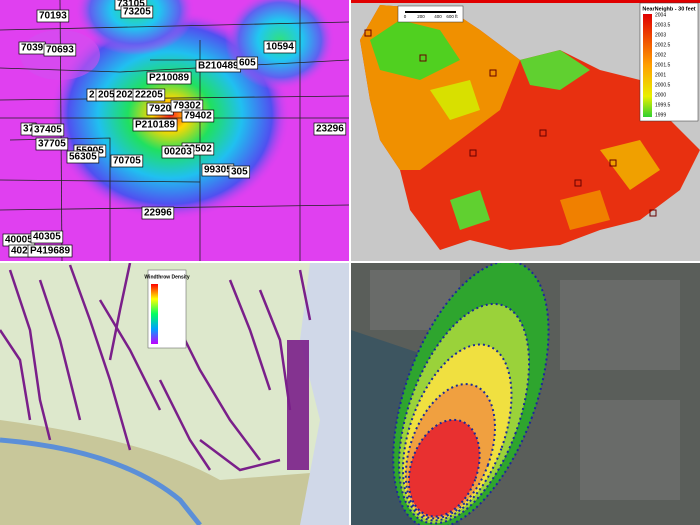 This screenshot has height=525, width=700. I want to click on point-label: 37705, so click(52, 144).